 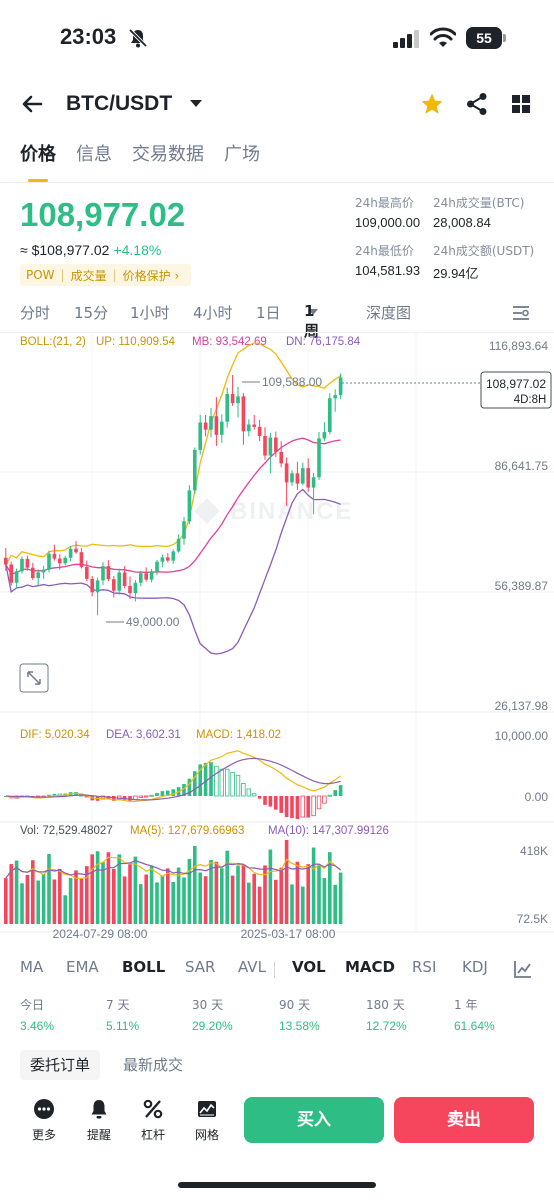 I want to click on tab-open-orders: 委托订单, so click(x=60, y=1065).